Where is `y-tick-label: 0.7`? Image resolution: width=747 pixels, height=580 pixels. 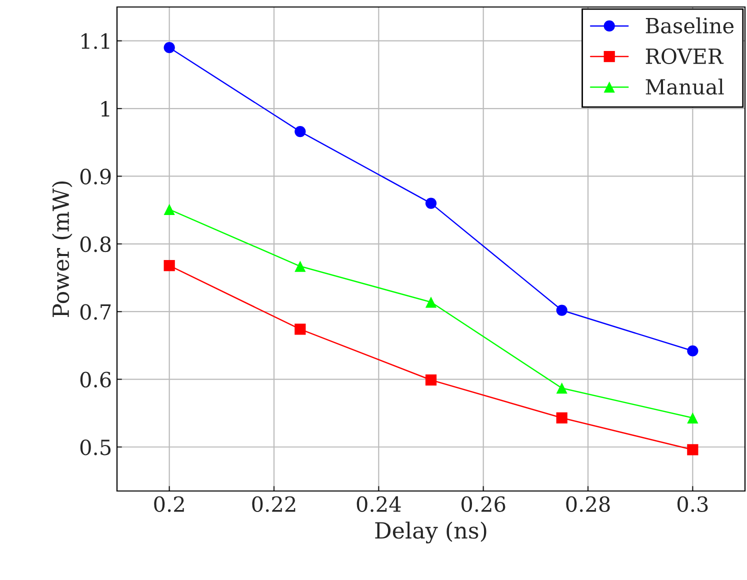 y-tick-label: 0.7 is located at coordinates (95, 312).